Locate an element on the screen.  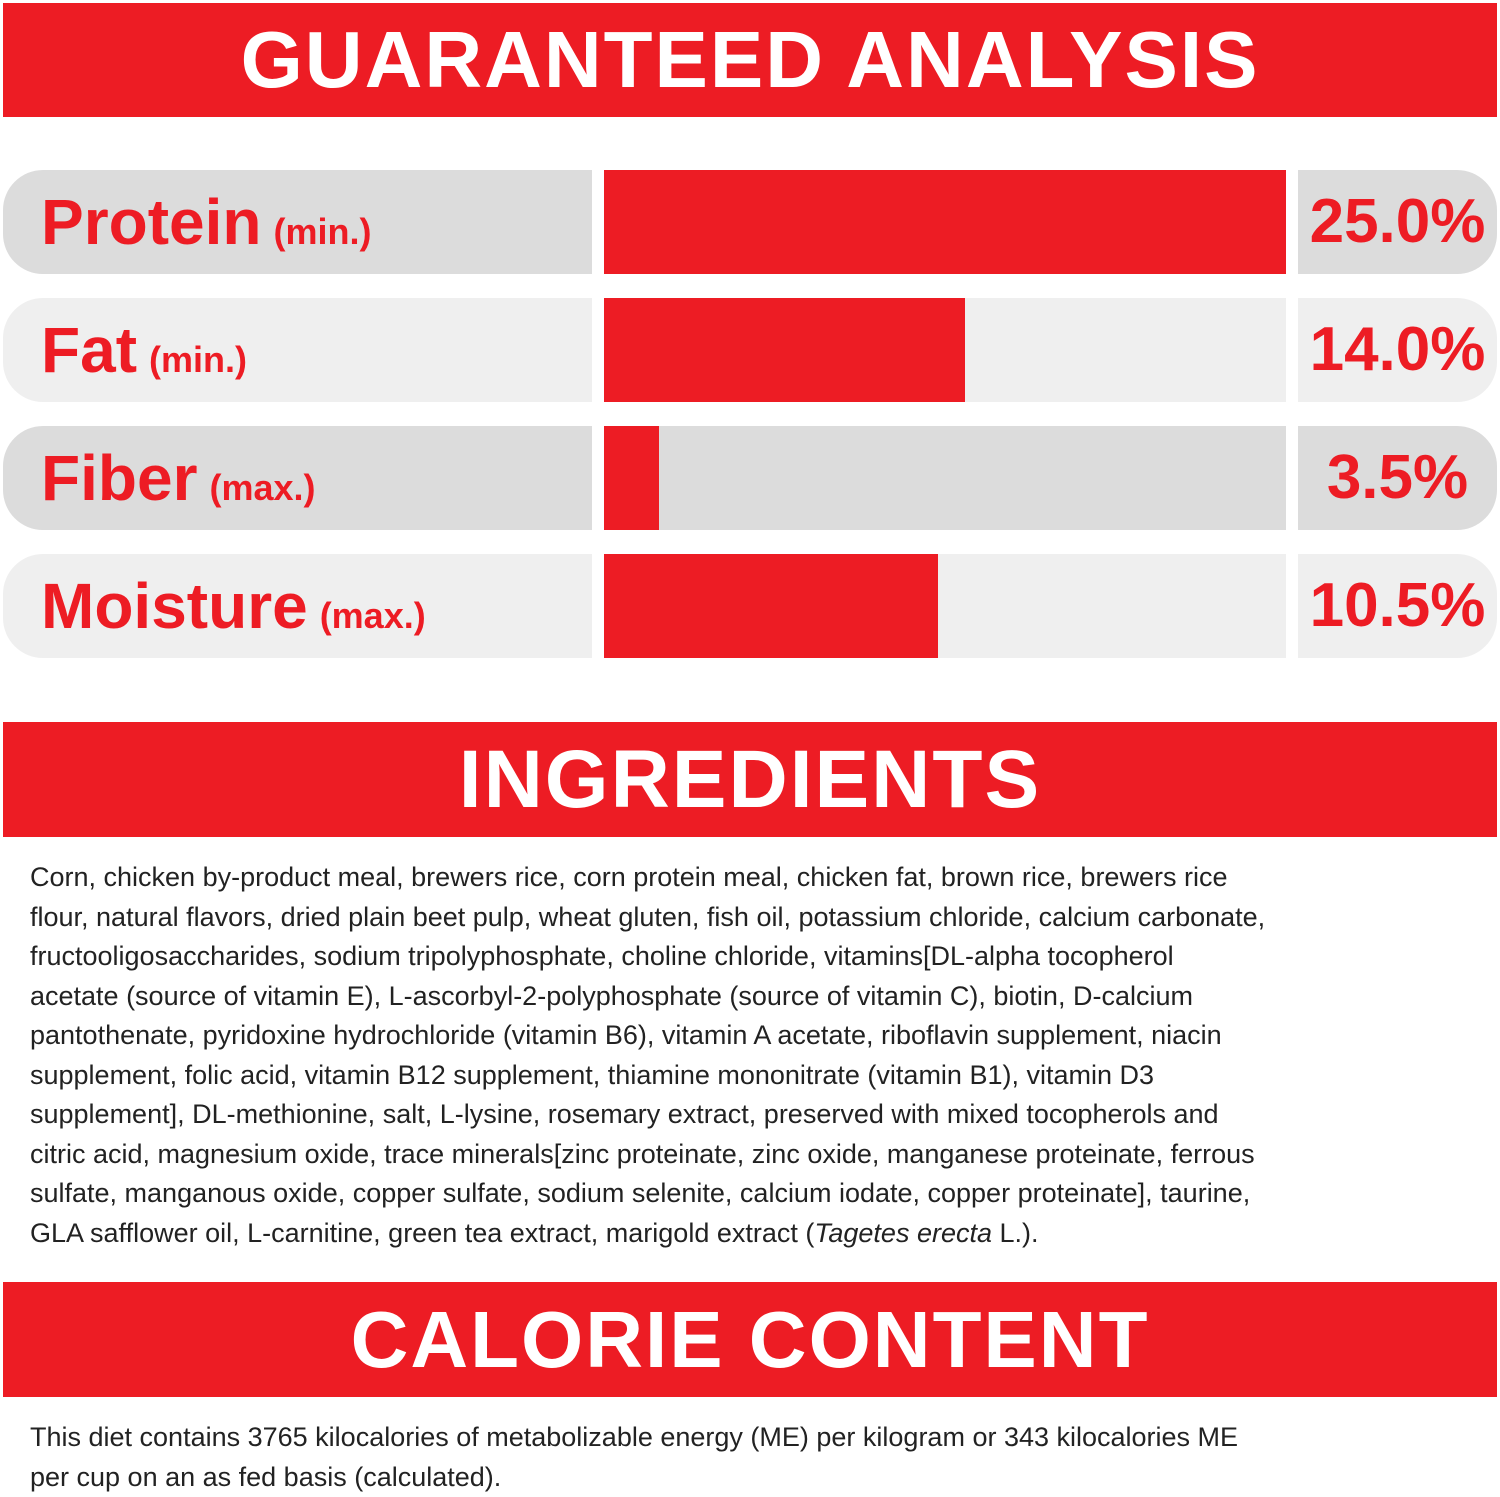
ingredients-text-part: L.). is located at coordinates (1015, 1232).